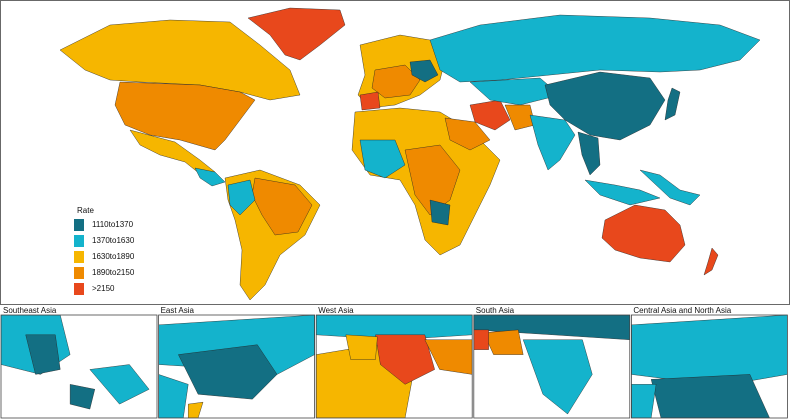  Describe the element at coordinates (30, 310) in the screenshot. I see `inset-title: Southeast Asia` at that location.